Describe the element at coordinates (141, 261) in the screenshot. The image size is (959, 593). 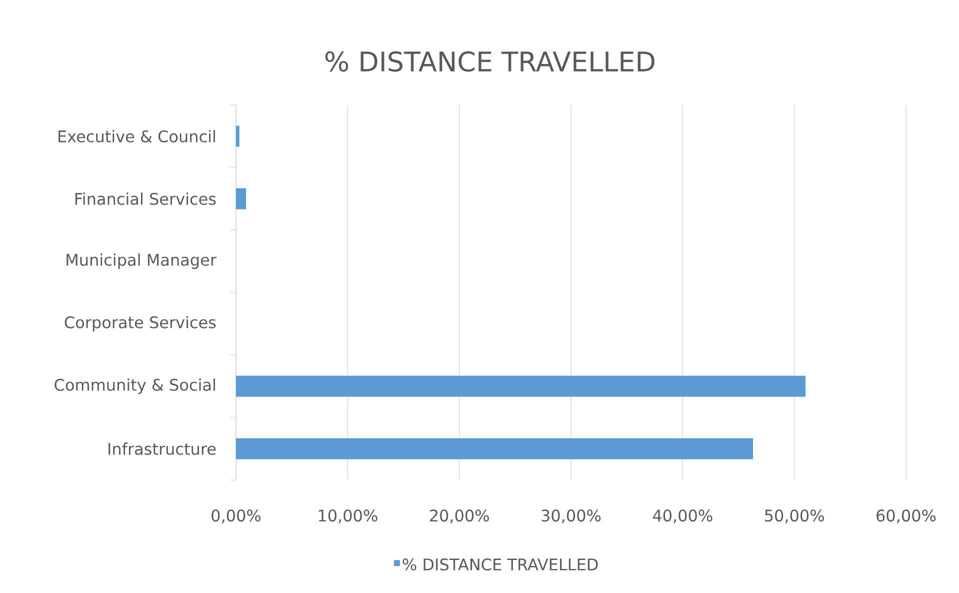
I see `y-tick-label: Municipal Manager` at that location.